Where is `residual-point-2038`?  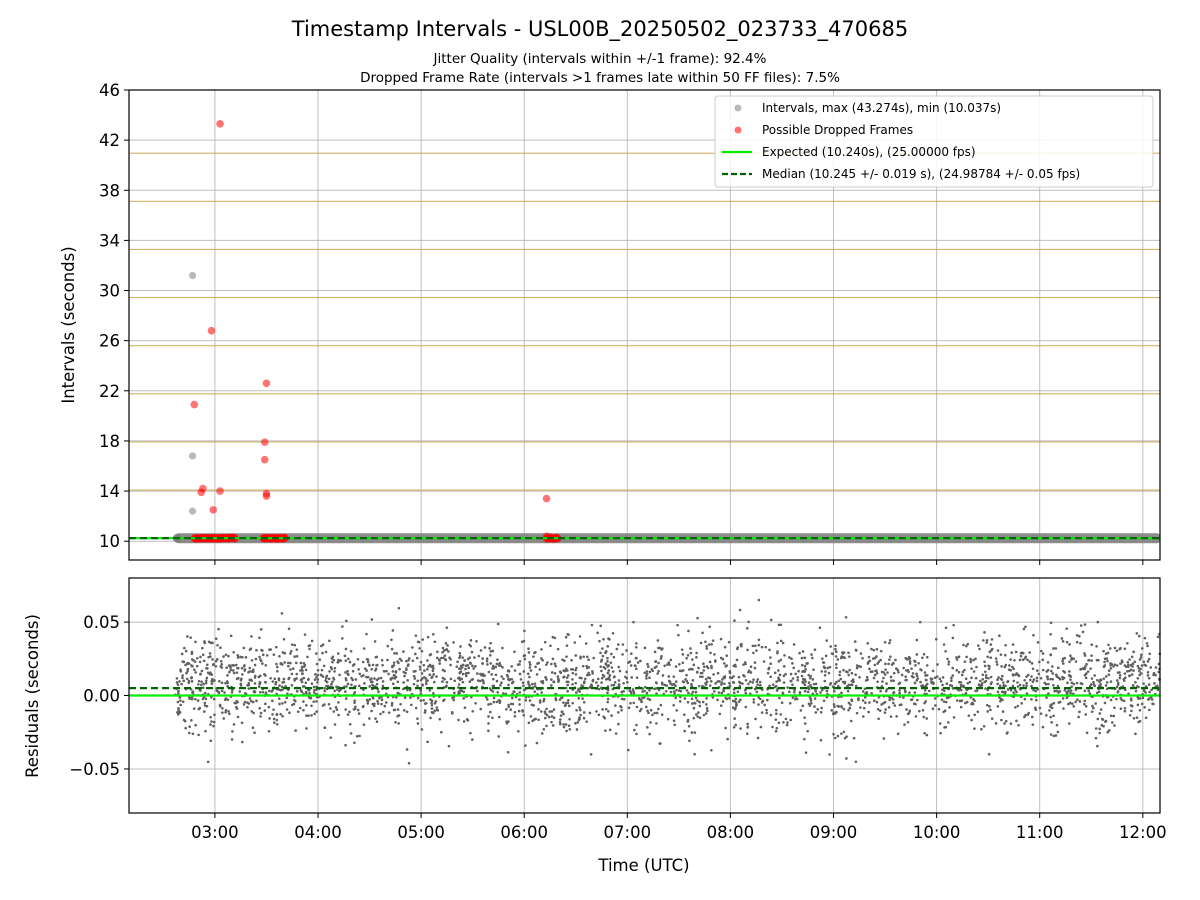
residual-point-2038 is located at coordinates (1070, 656).